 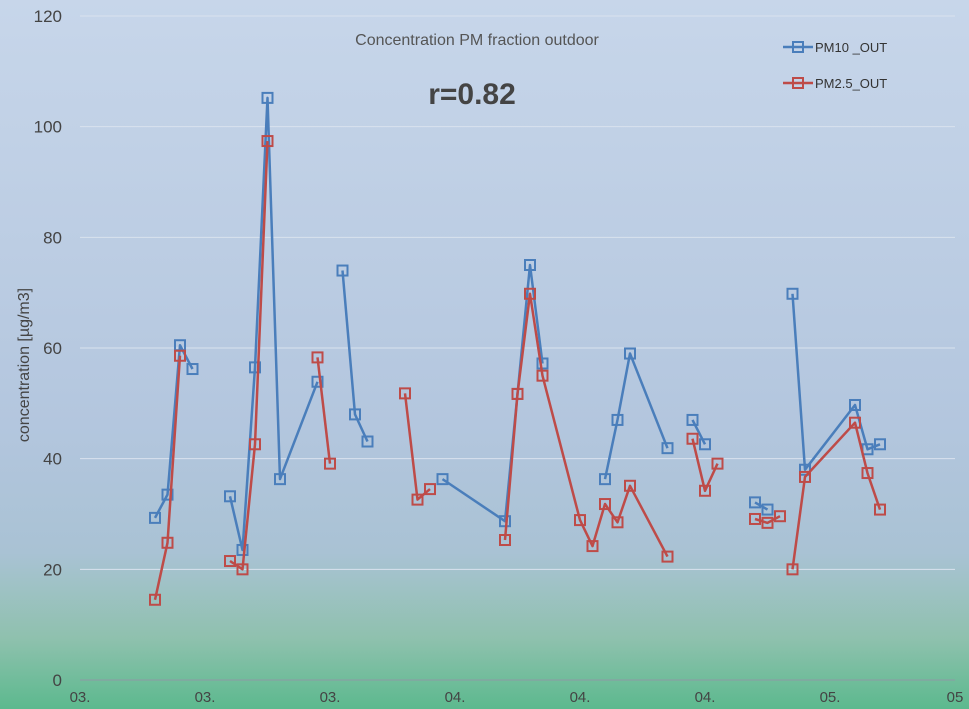 I want to click on legend-label: PM2.5_OUT, so click(x=851, y=83).